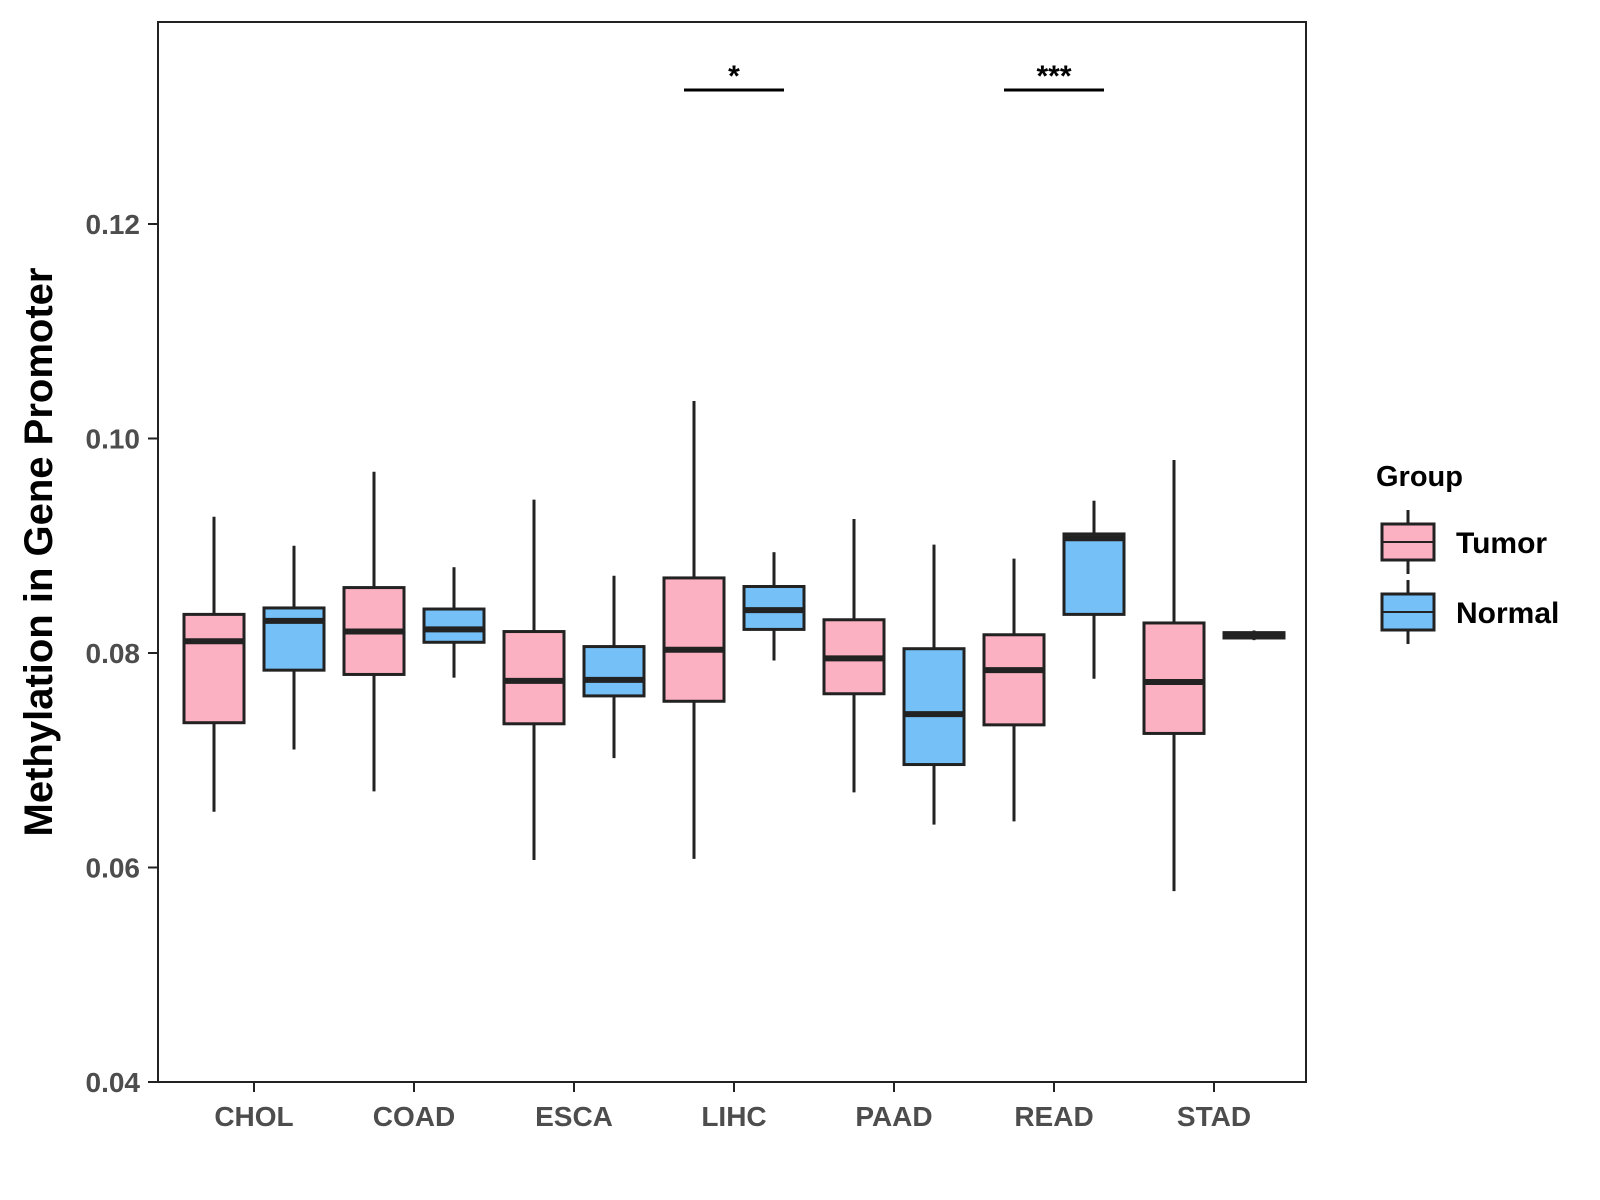 Image resolution: width=1600 pixels, height=1200 pixels. I want to click on box-normal-stad, so click(1254, 635).